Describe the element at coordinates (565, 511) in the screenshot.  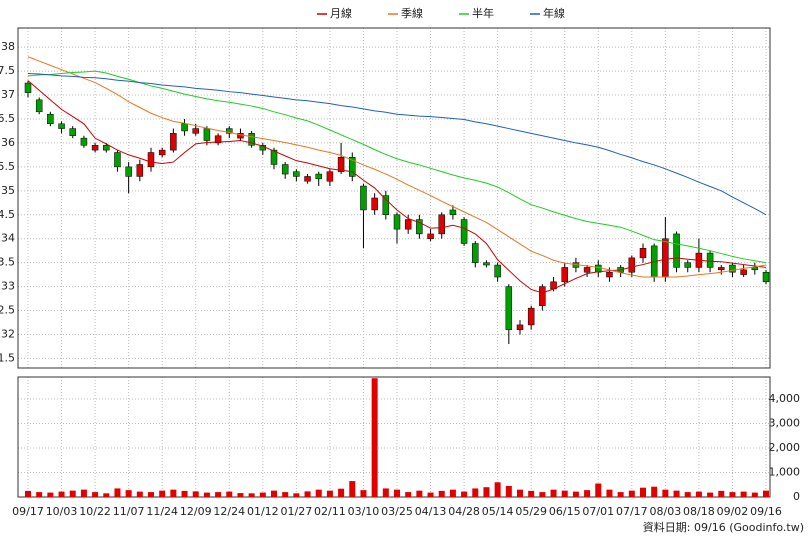
I see `x-tick-label: 06/15` at that location.